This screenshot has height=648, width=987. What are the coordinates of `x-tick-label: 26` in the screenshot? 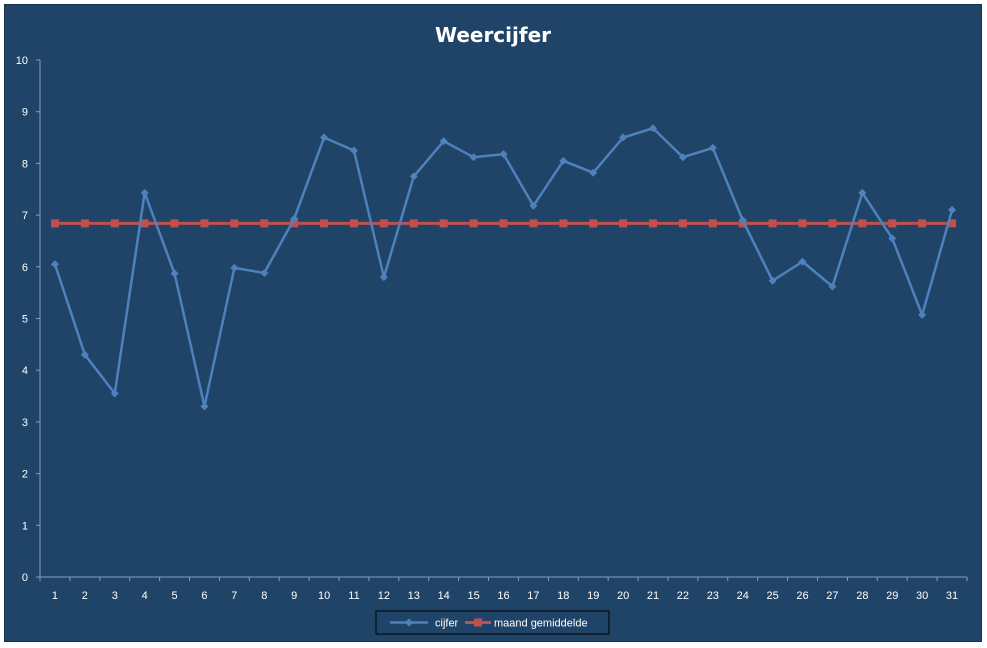 It's located at (802, 596).